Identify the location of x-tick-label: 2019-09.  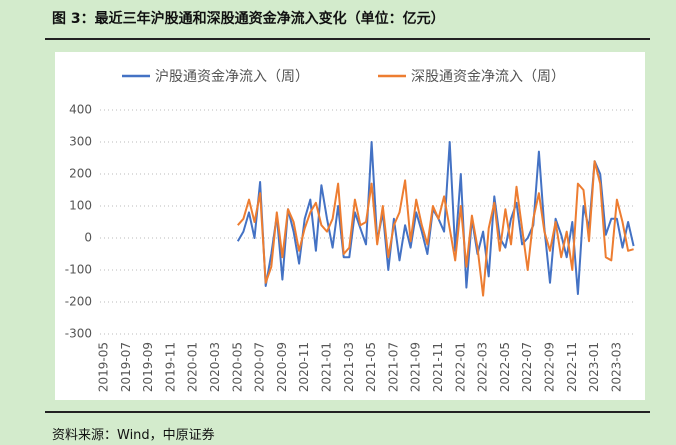
(148, 367).